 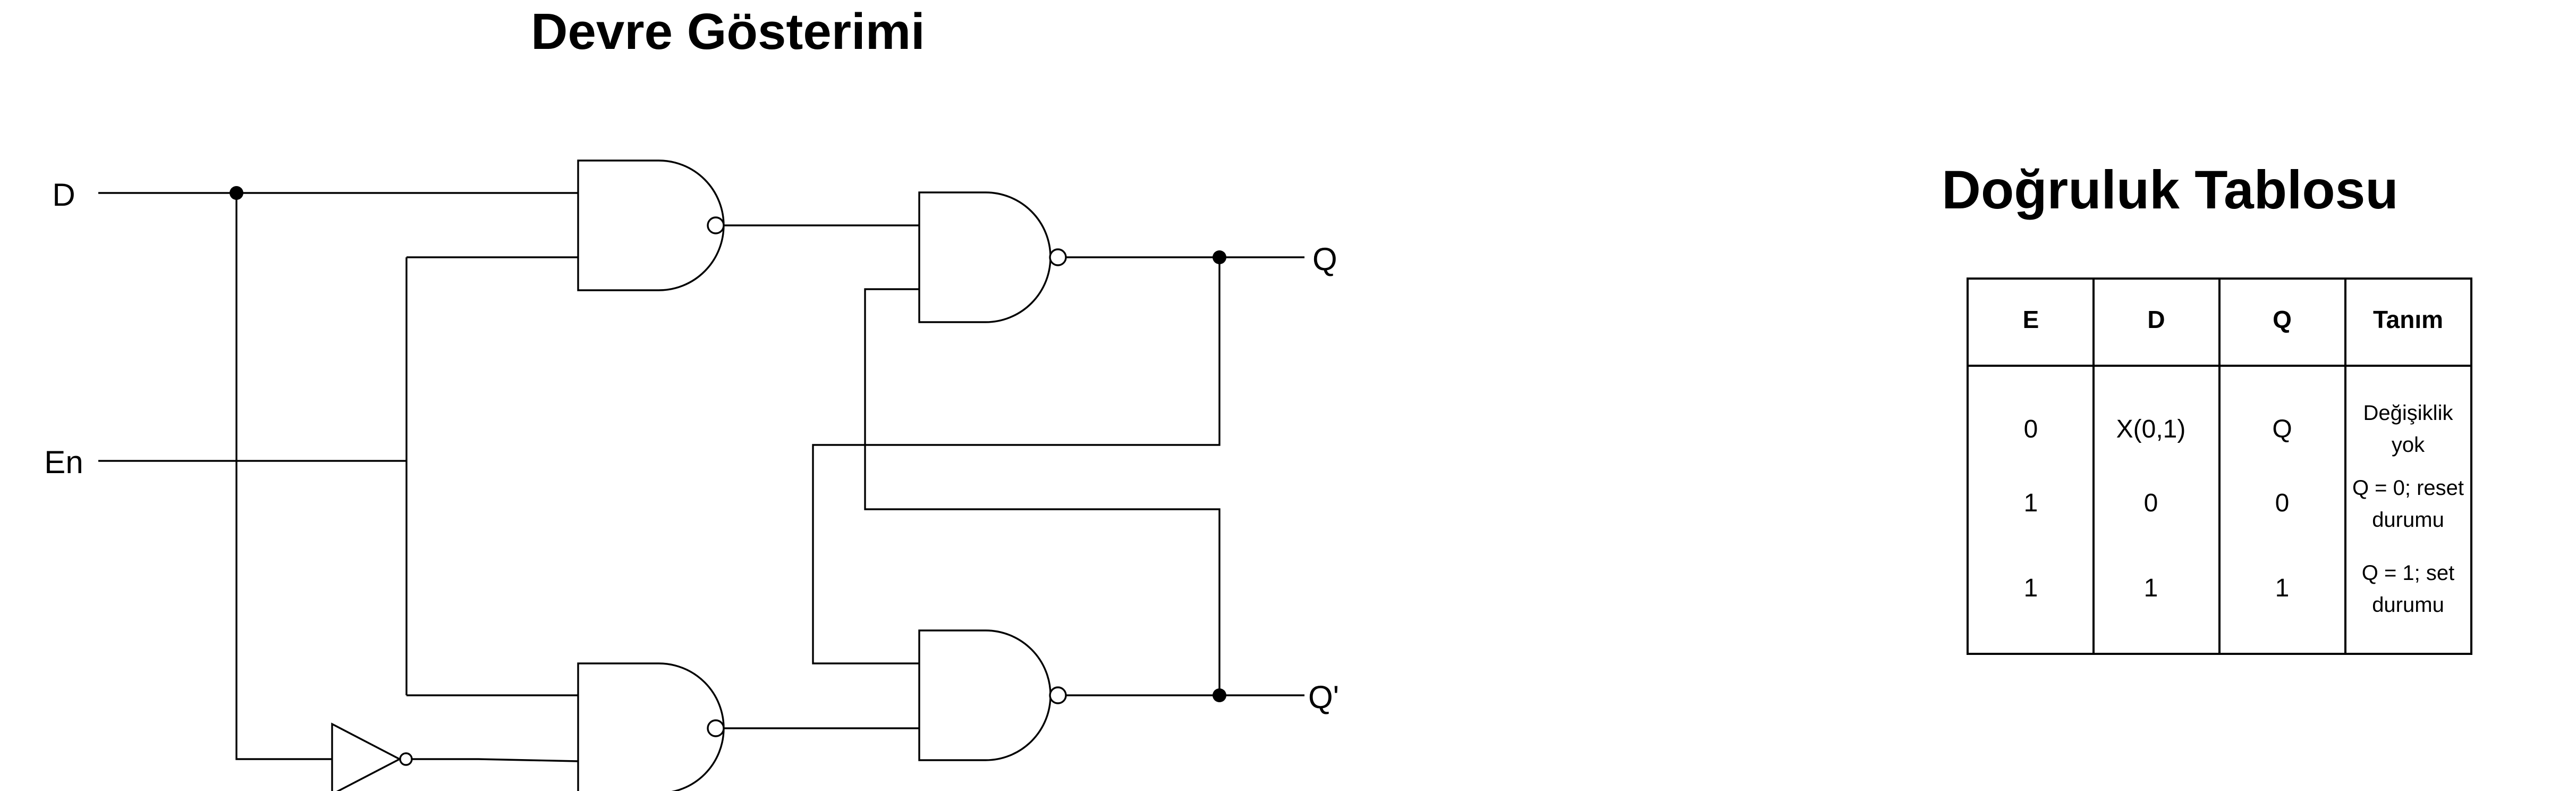 I want to click on not-gate, so click(x=372, y=756).